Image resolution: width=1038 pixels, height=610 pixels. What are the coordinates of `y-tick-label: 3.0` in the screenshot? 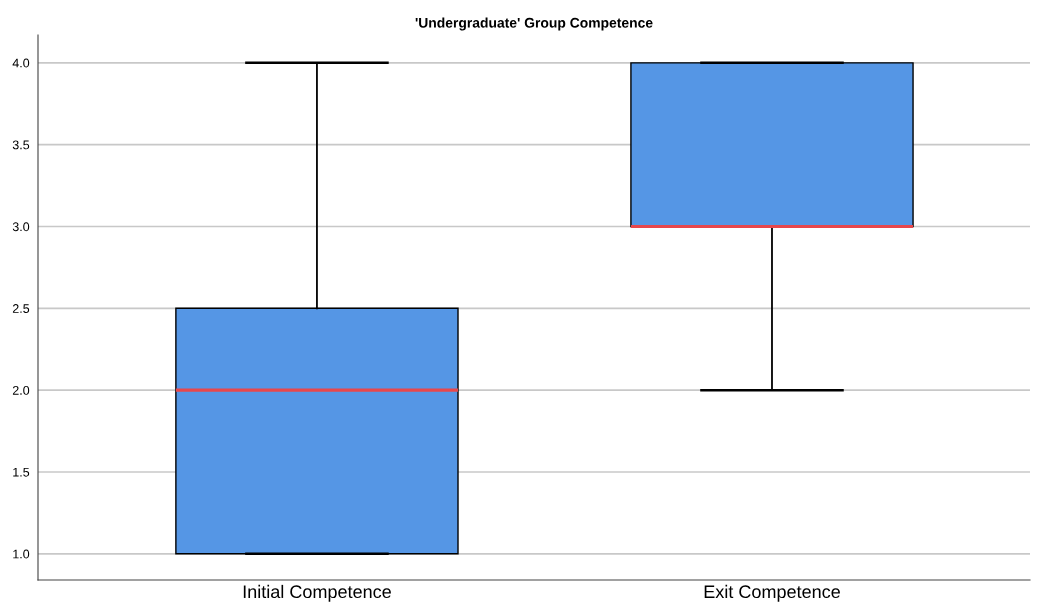 It's located at (21, 227).